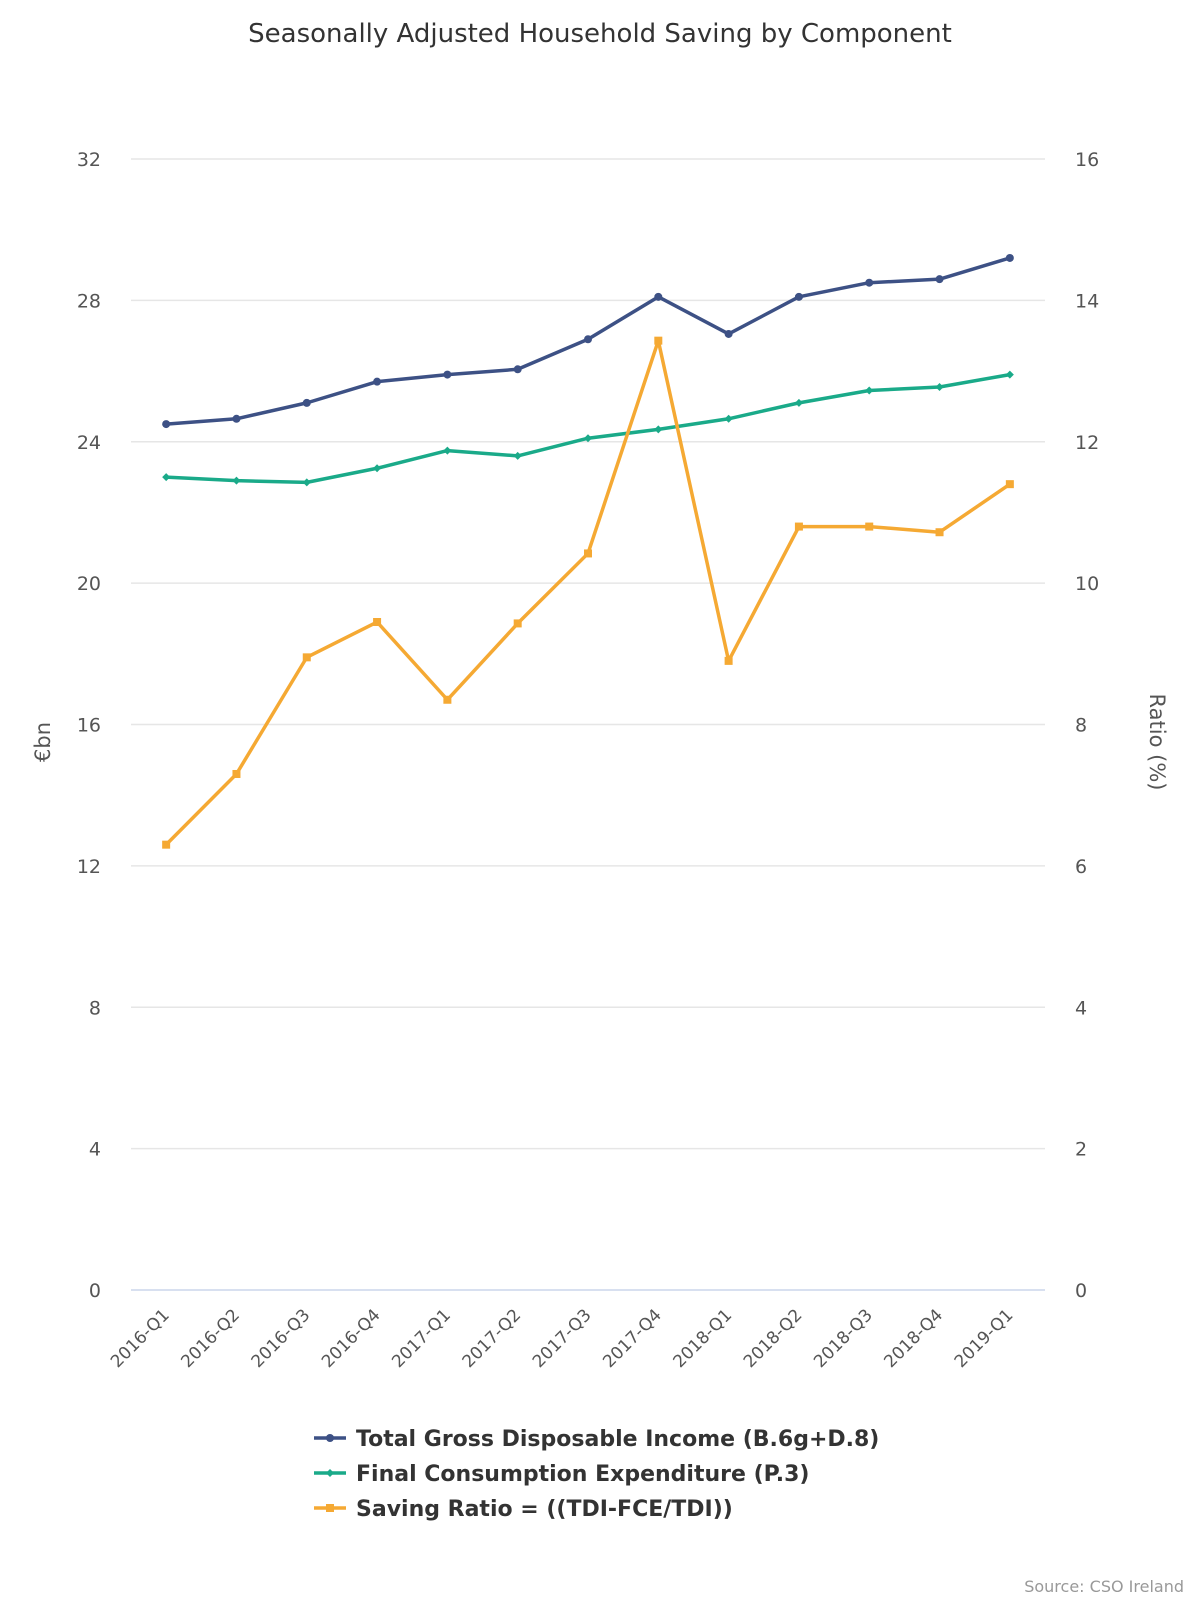 The width and height of the screenshot is (1200, 1600). Describe the element at coordinates (1081, 867) in the screenshot. I see `right-tick-label: 6` at that location.